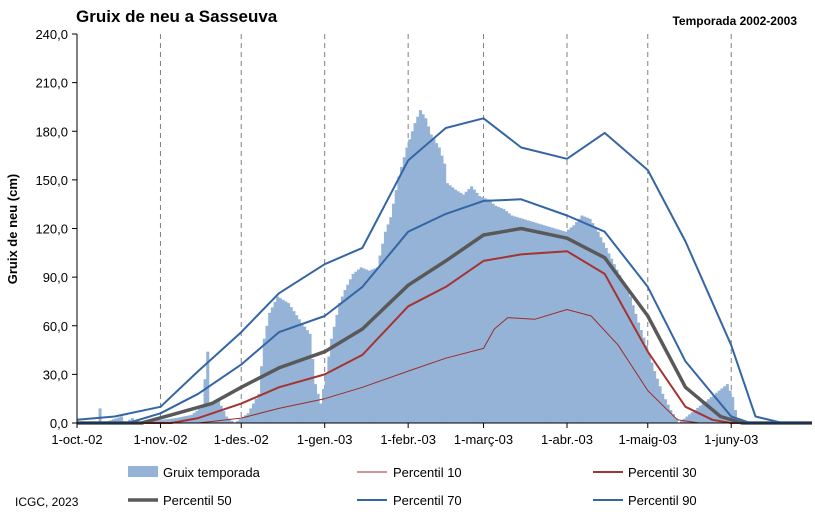 The image size is (815, 526). What do you see at coordinates (143, 471) in the screenshot?
I see `legend-swatch` at bounding box center [143, 471].